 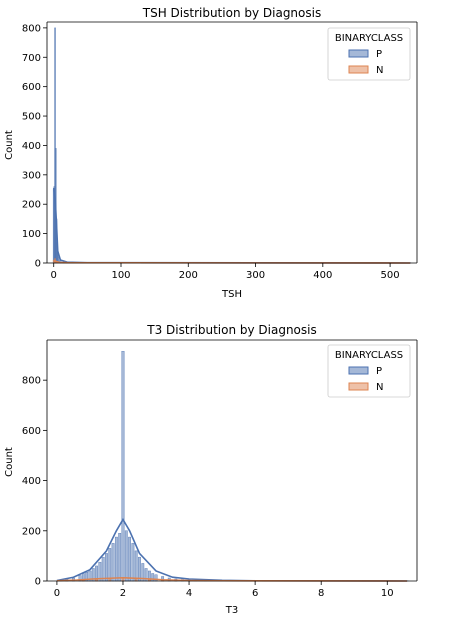 I want to click on y-tick-label: 700, so click(x=31, y=58).